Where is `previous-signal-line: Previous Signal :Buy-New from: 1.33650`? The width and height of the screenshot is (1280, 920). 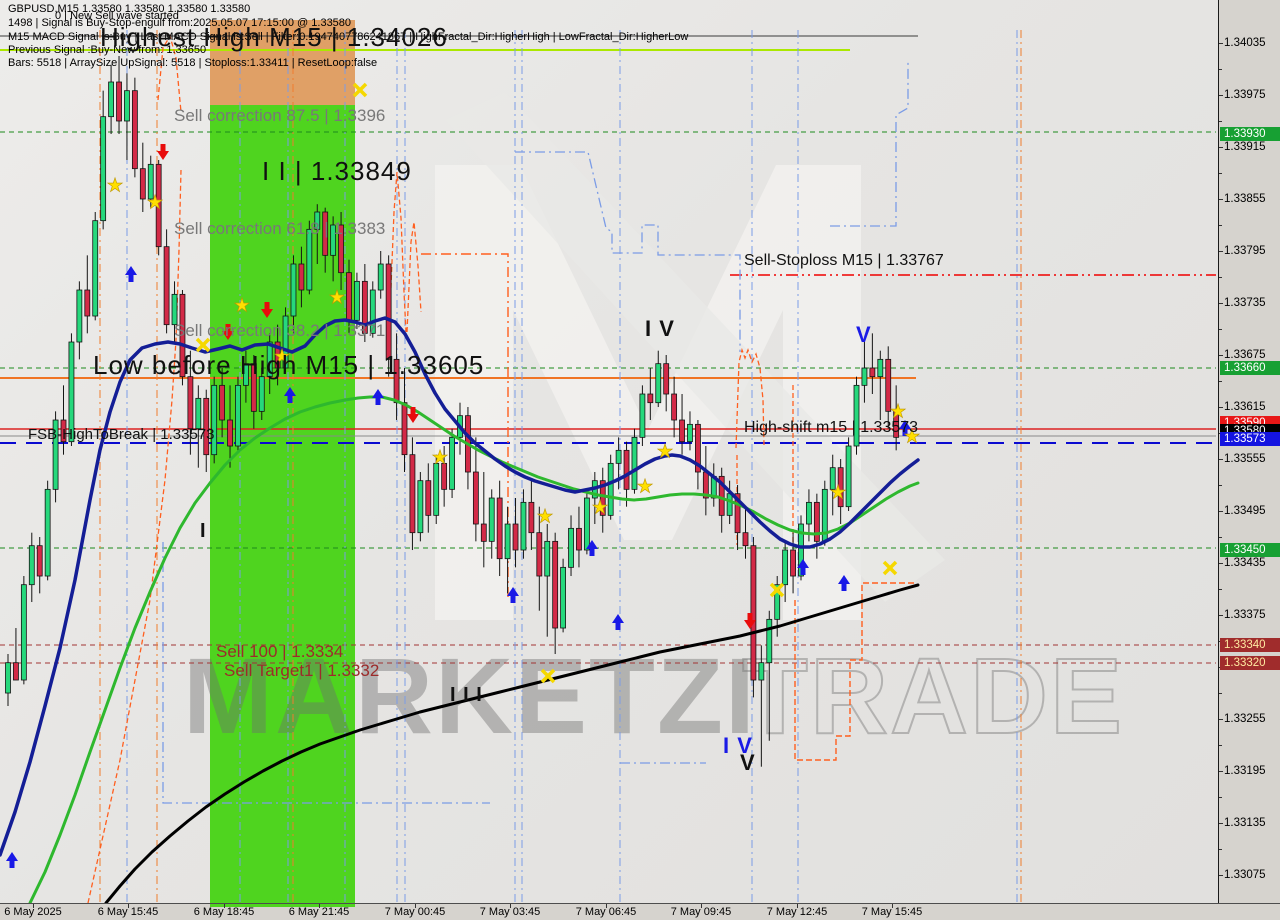 previous-signal-line: Previous Signal :Buy-New from: 1.33650 is located at coordinates (107, 50).